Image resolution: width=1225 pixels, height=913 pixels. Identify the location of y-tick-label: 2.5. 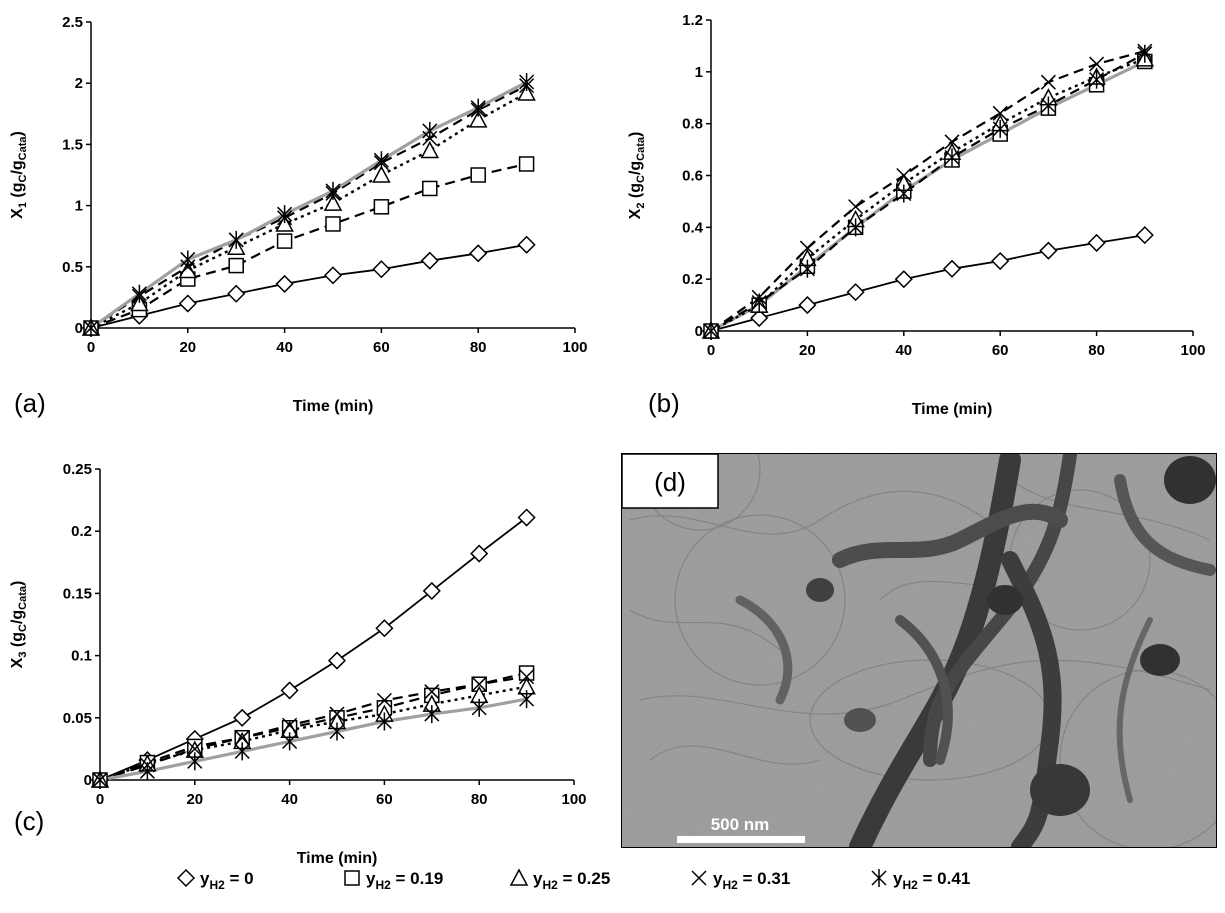
(72, 22).